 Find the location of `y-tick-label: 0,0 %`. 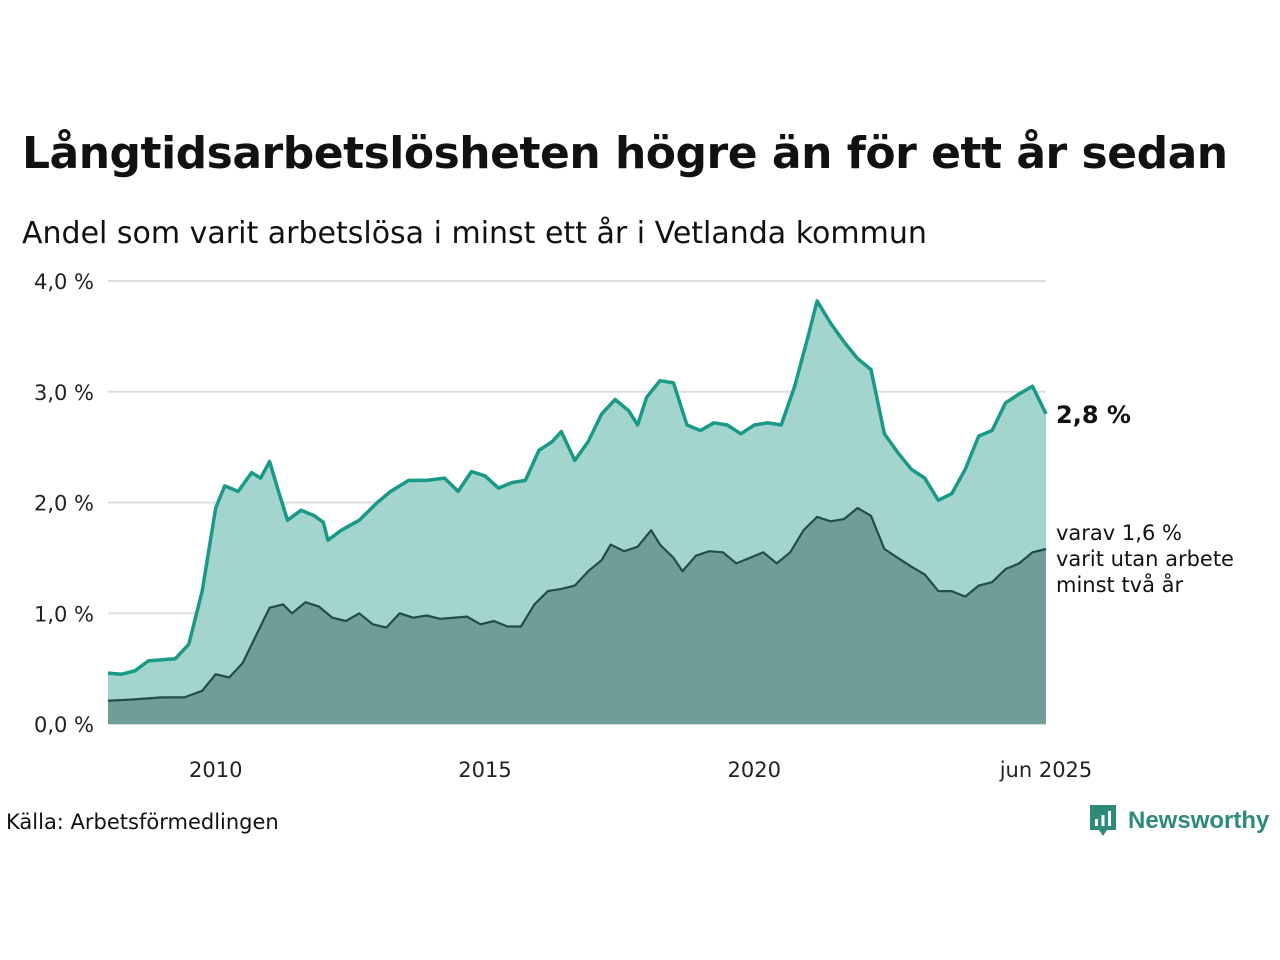

y-tick-label: 0,0 % is located at coordinates (64, 725).